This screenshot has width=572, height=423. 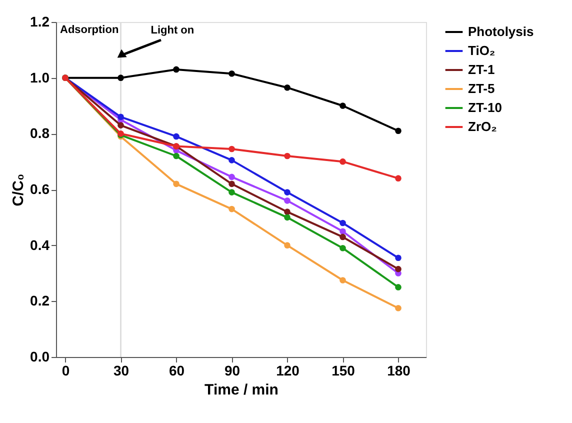 I want to click on y-tick-label: 0.4, so click(x=40, y=244).